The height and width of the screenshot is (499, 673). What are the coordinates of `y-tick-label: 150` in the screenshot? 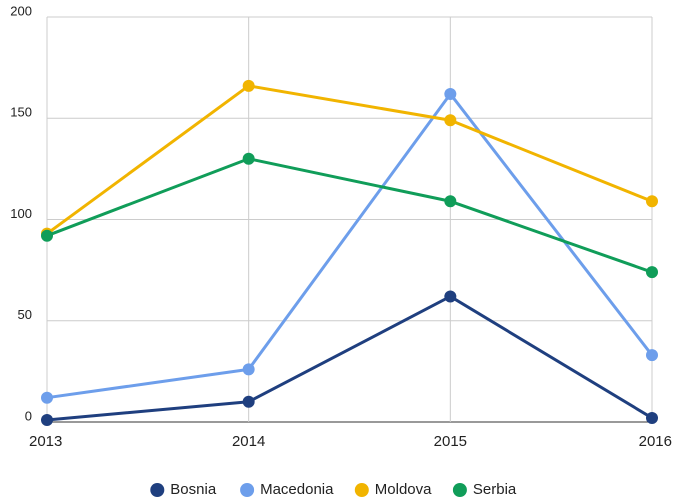 It's located at (21, 112).